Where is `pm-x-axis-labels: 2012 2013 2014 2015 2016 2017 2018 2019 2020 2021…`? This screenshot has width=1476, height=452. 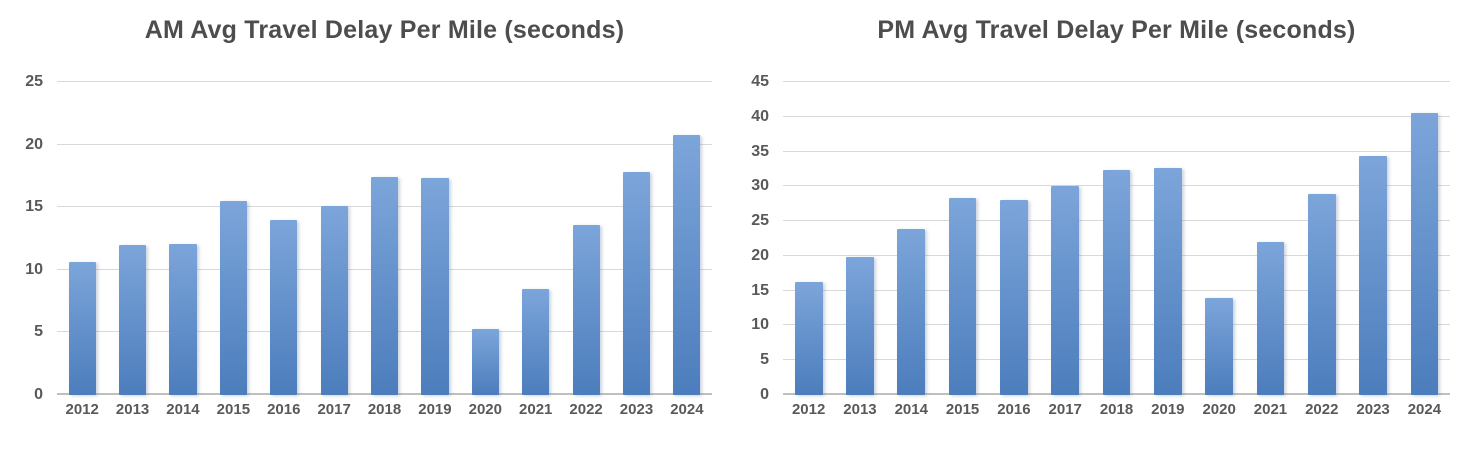 pm-x-axis-labels: 2012 2013 2014 2015 2016 2017 2018 2019 2020 2021… is located at coordinates (1116, 410).